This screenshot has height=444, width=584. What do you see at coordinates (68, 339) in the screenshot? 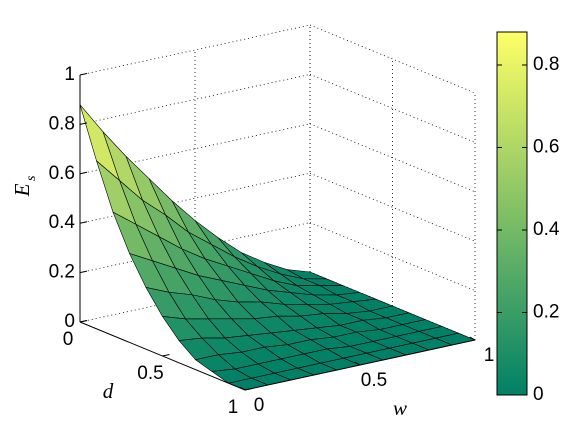
I see `d-tick-label: 0` at bounding box center [68, 339].